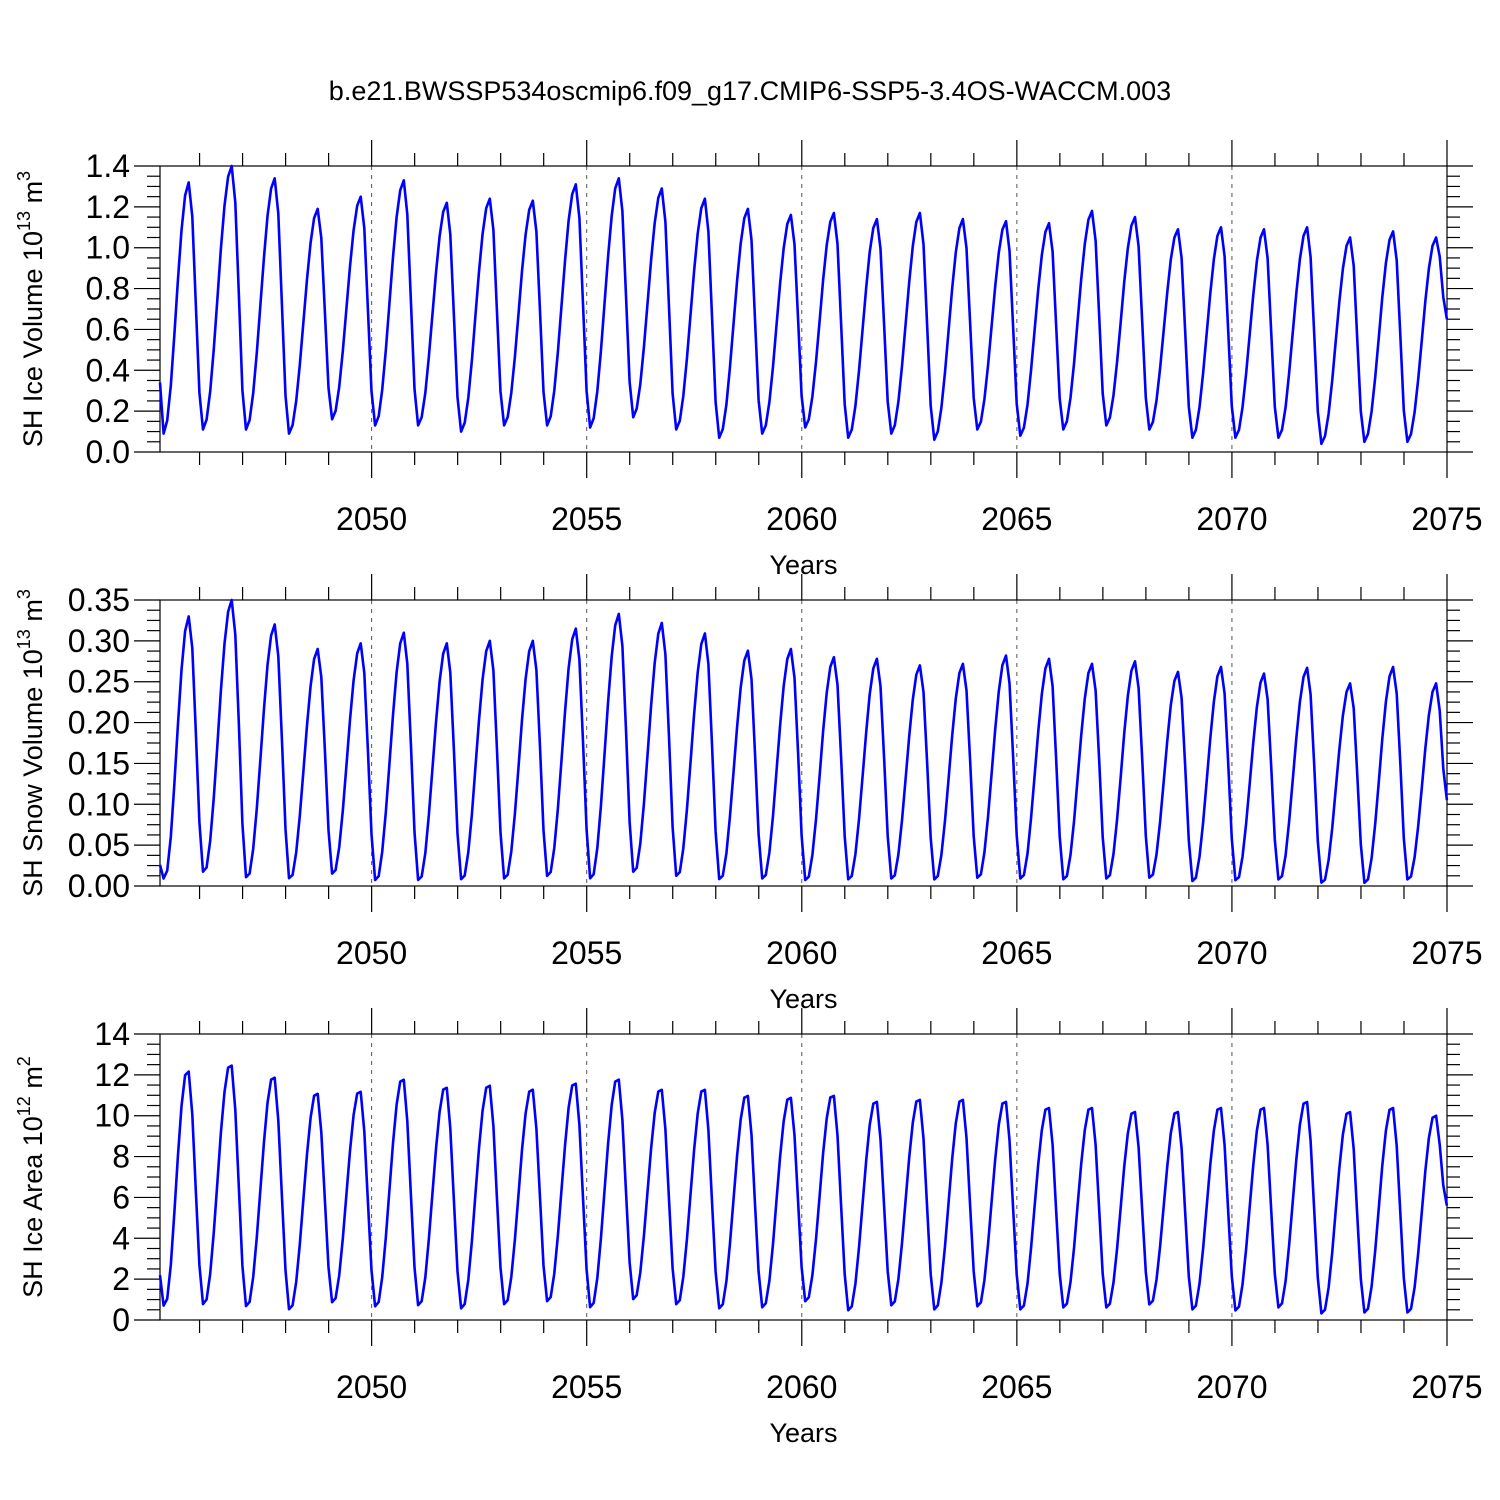  I want to click on y-tick-label: 0.35, so click(99, 600).